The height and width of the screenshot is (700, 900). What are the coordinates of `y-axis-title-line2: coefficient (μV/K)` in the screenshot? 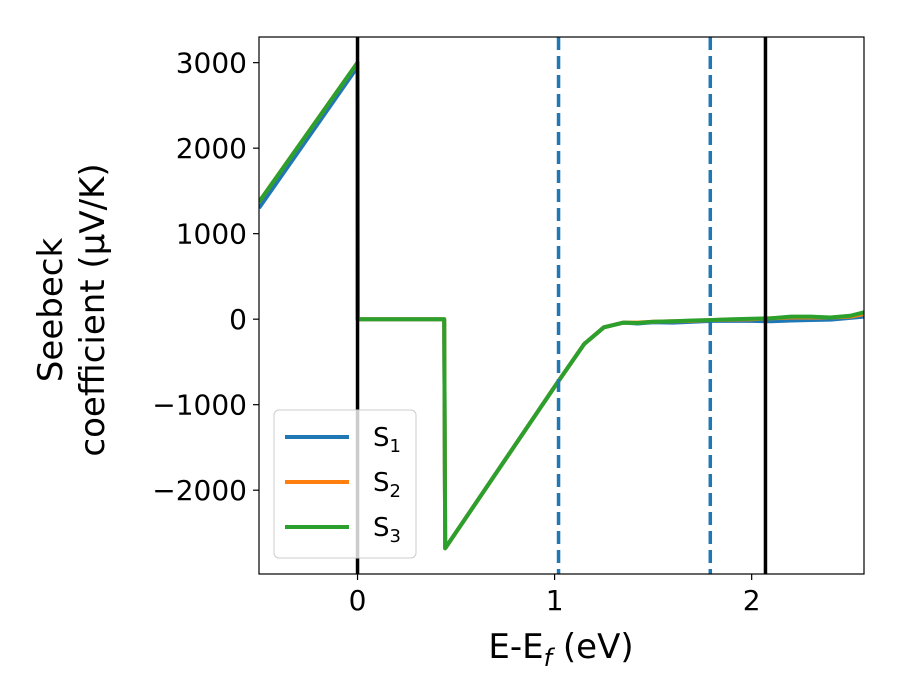 It's located at (93, 309).